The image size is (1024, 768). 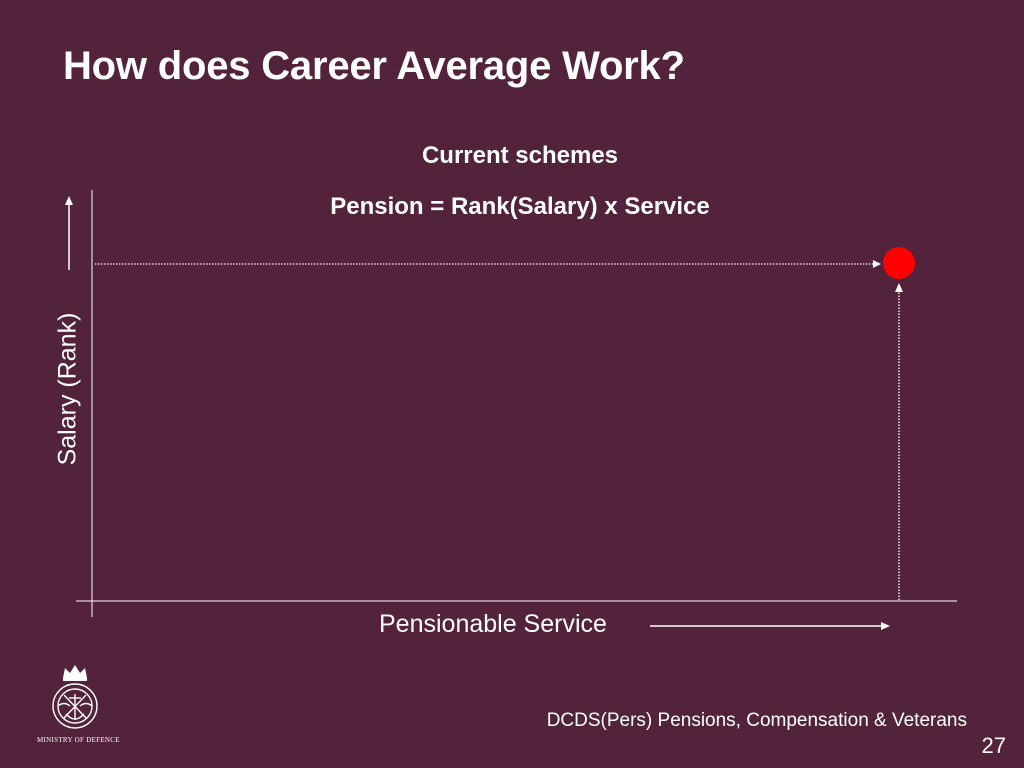 I want to click on final-pension-point, so click(x=899, y=263).